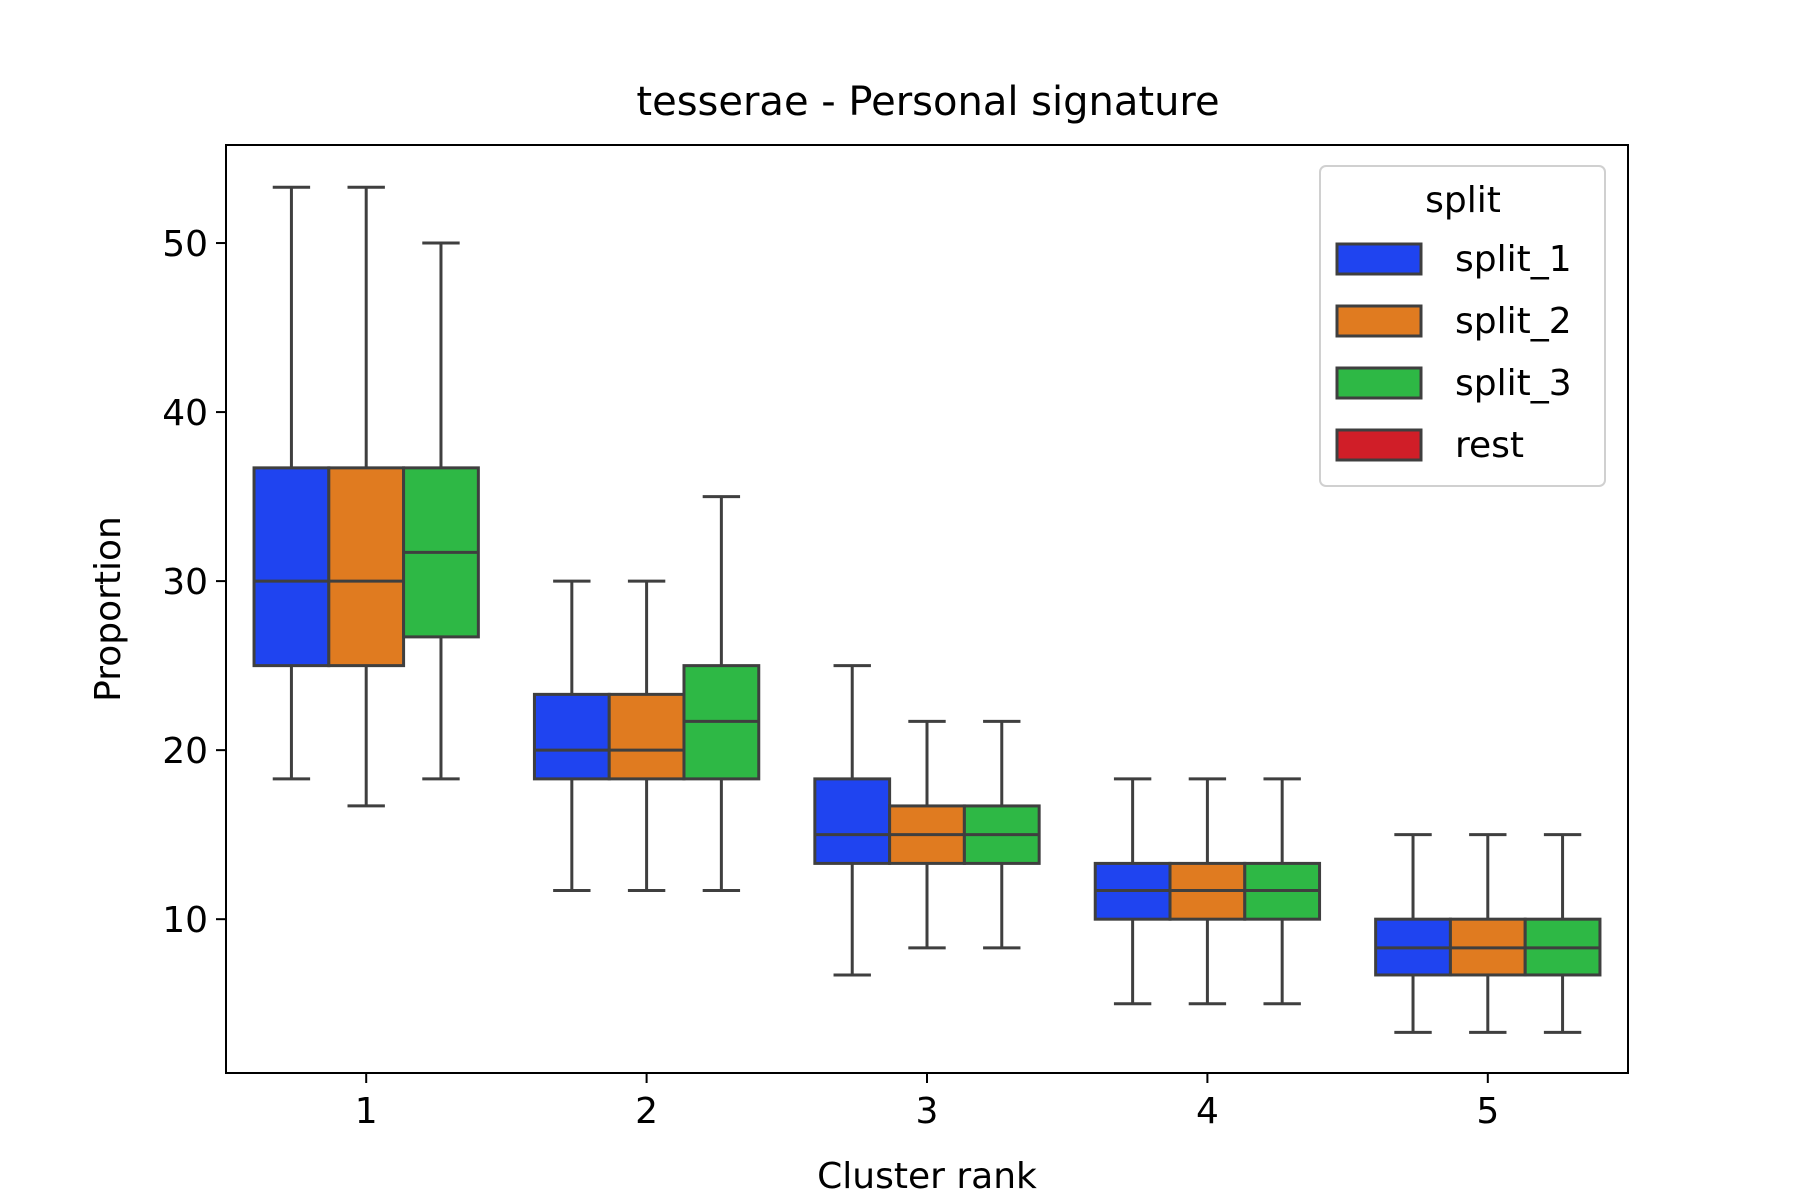 This screenshot has height=1200, width=1800. Describe the element at coordinates (927, 1176) in the screenshot. I see `x-axis-label: Cluster rank` at that location.